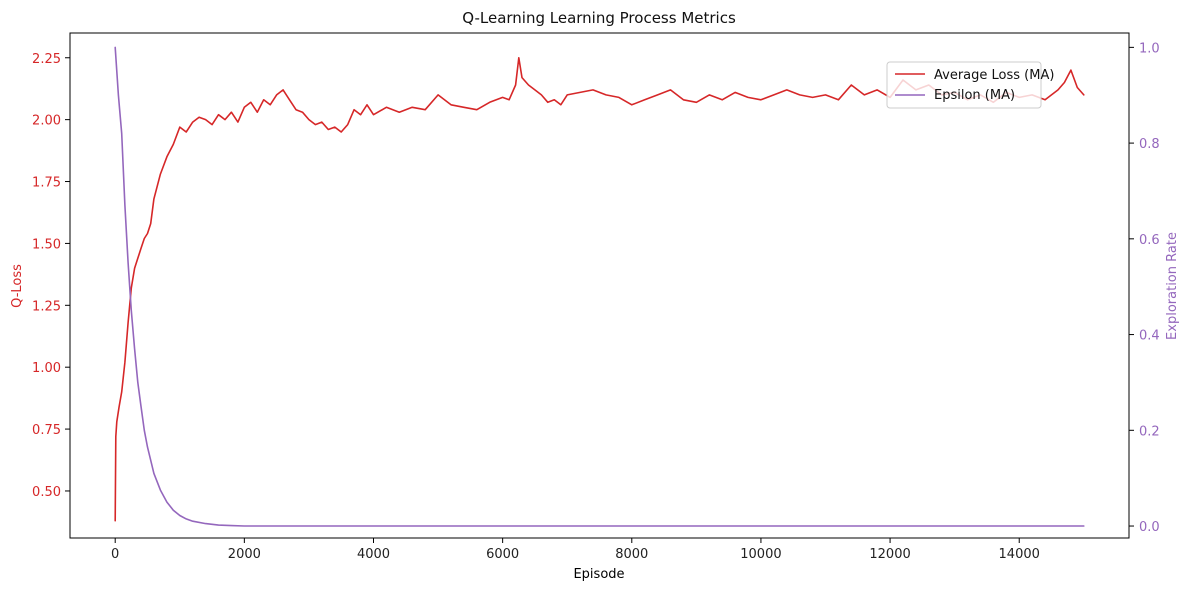 The image size is (1189, 590). Describe the element at coordinates (631, 554) in the screenshot. I see `x-tick-label: 8000` at that location.